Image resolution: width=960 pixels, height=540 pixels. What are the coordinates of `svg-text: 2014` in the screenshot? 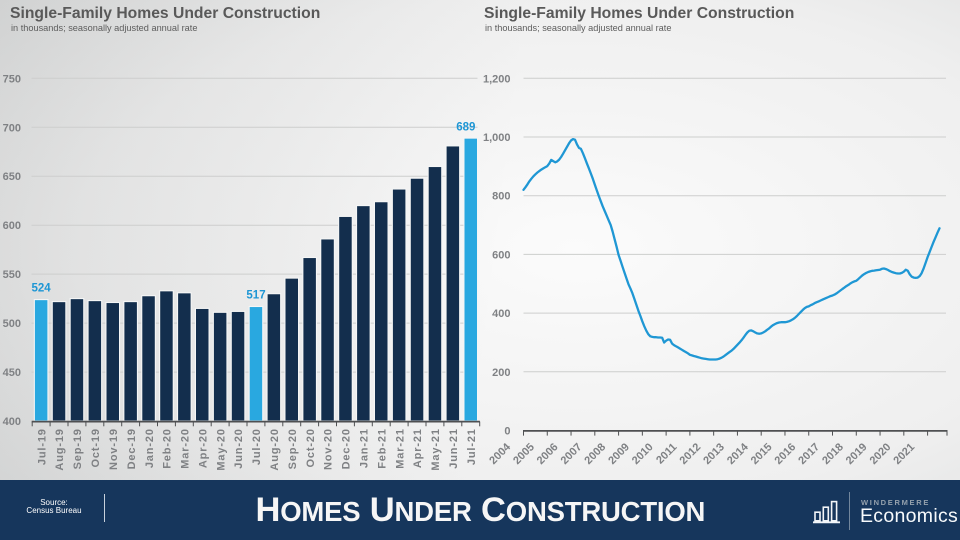 It's located at (738, 454).